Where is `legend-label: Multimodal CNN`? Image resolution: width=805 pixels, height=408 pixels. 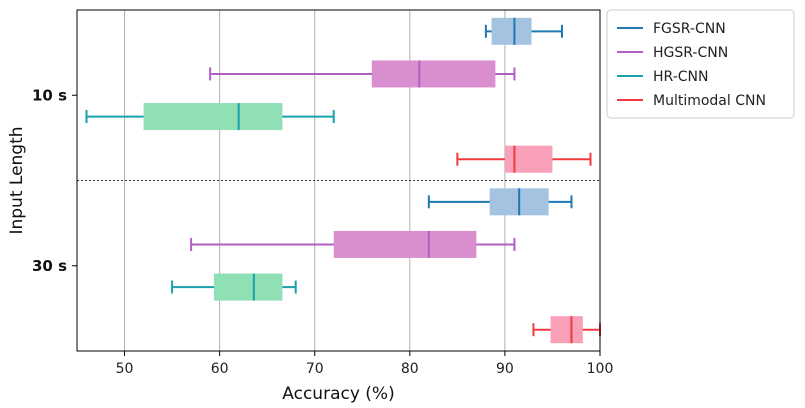
legend-label: Multimodal CNN is located at coordinates (709, 101).